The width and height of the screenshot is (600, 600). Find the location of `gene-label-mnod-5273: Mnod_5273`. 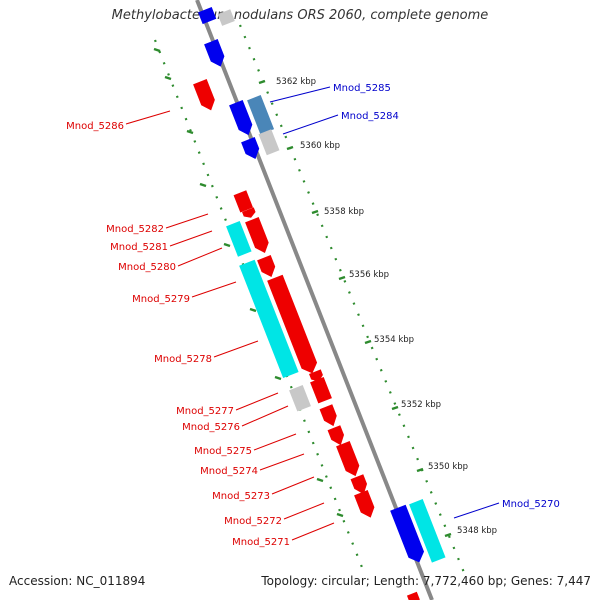

gene-label-mnod-5273: Mnod_5273 is located at coordinates (241, 496).